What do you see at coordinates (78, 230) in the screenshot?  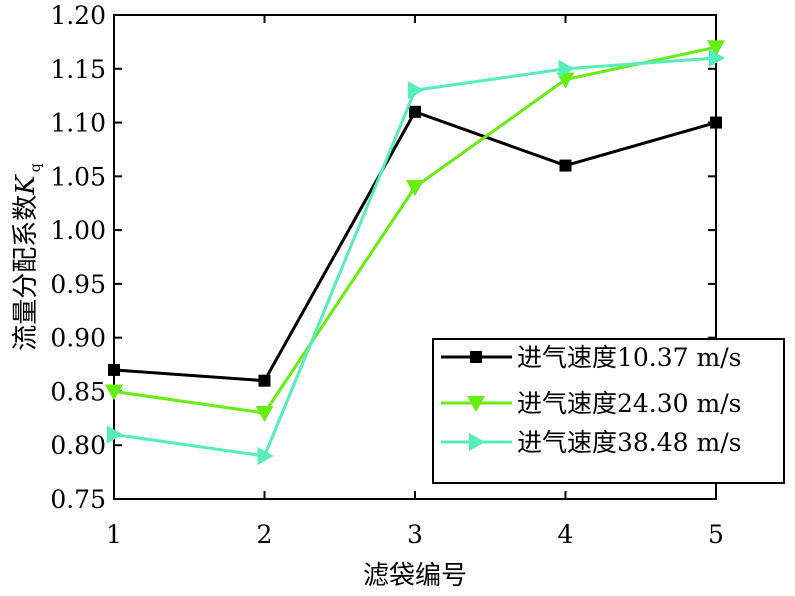 I see `y-tick-label: 1.00` at bounding box center [78, 230].